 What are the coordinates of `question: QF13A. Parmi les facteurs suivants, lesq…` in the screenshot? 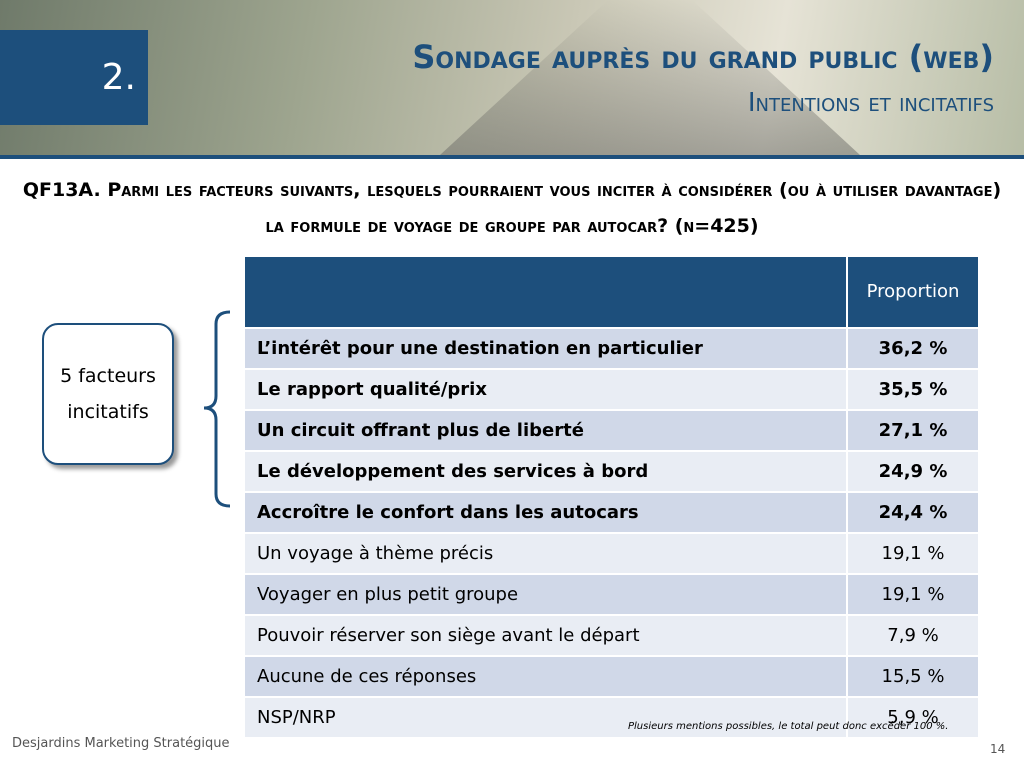 It's located at (512, 208).